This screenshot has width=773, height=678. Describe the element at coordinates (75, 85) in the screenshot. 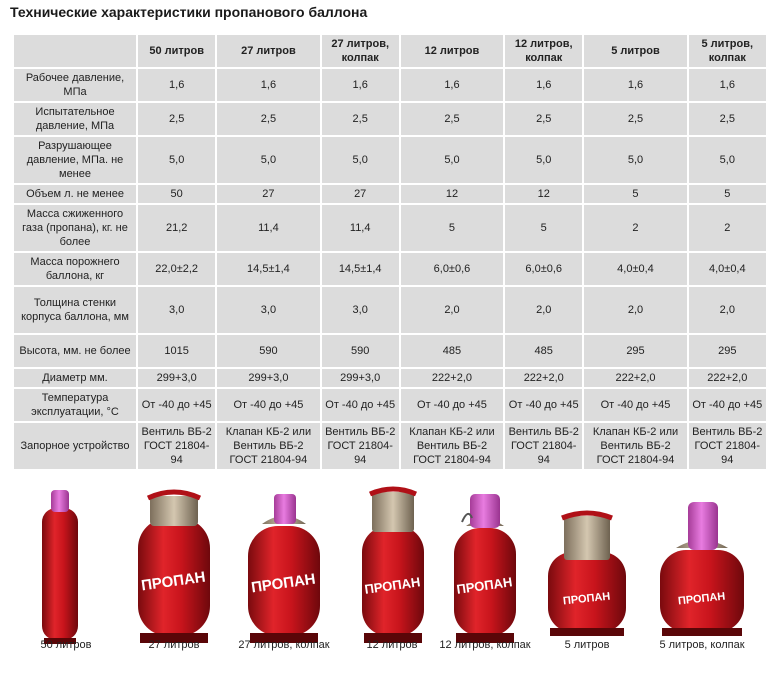

I see `row-label: Рабочее давление, МПа` at that location.